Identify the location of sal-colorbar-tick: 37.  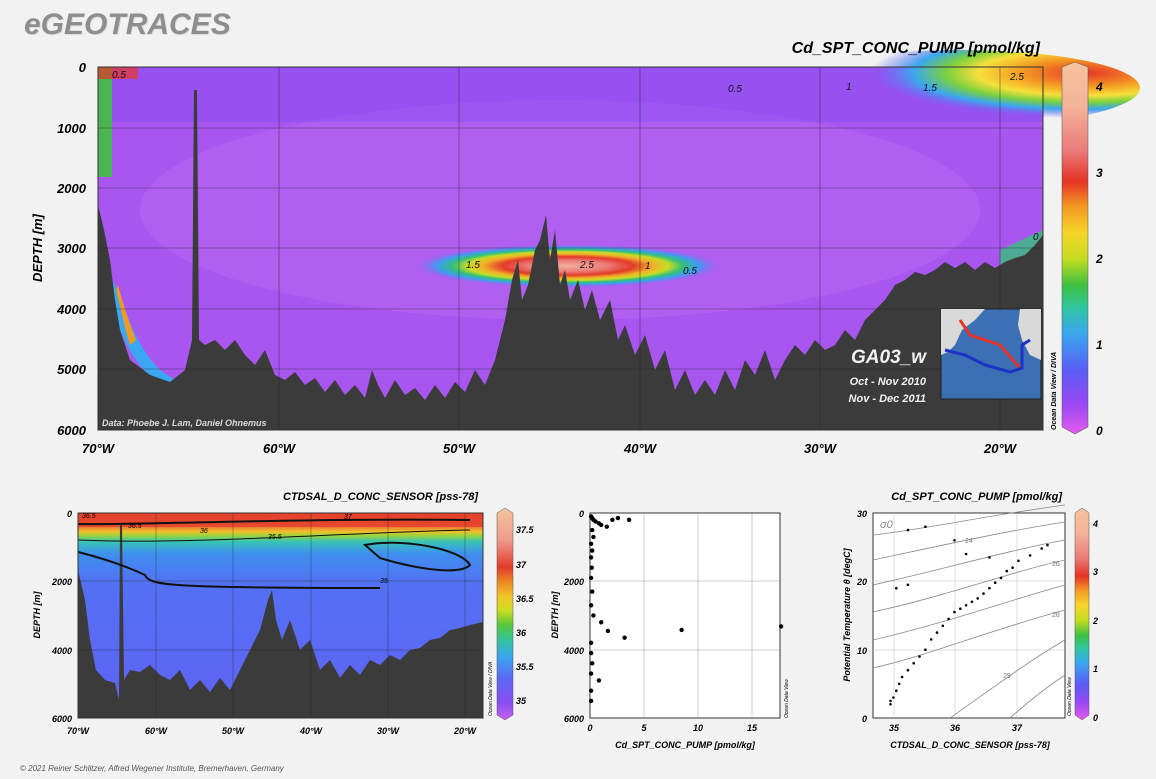
(521, 565).